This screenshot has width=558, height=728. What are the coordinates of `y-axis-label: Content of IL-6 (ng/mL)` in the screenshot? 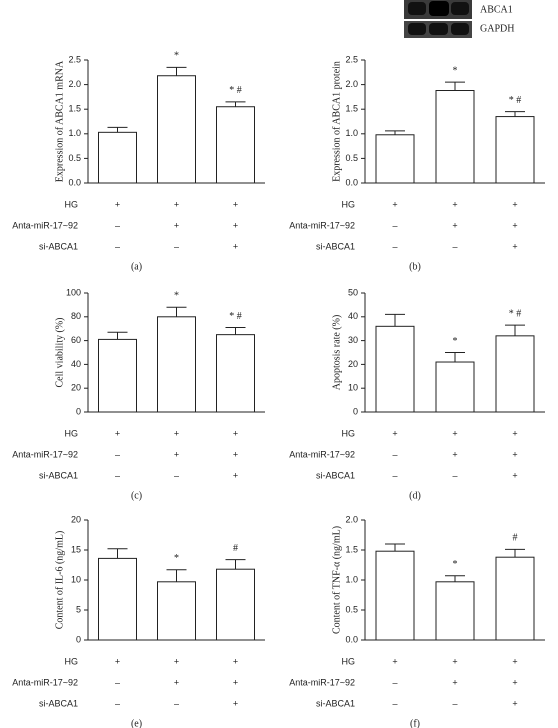 It's located at (59, 580).